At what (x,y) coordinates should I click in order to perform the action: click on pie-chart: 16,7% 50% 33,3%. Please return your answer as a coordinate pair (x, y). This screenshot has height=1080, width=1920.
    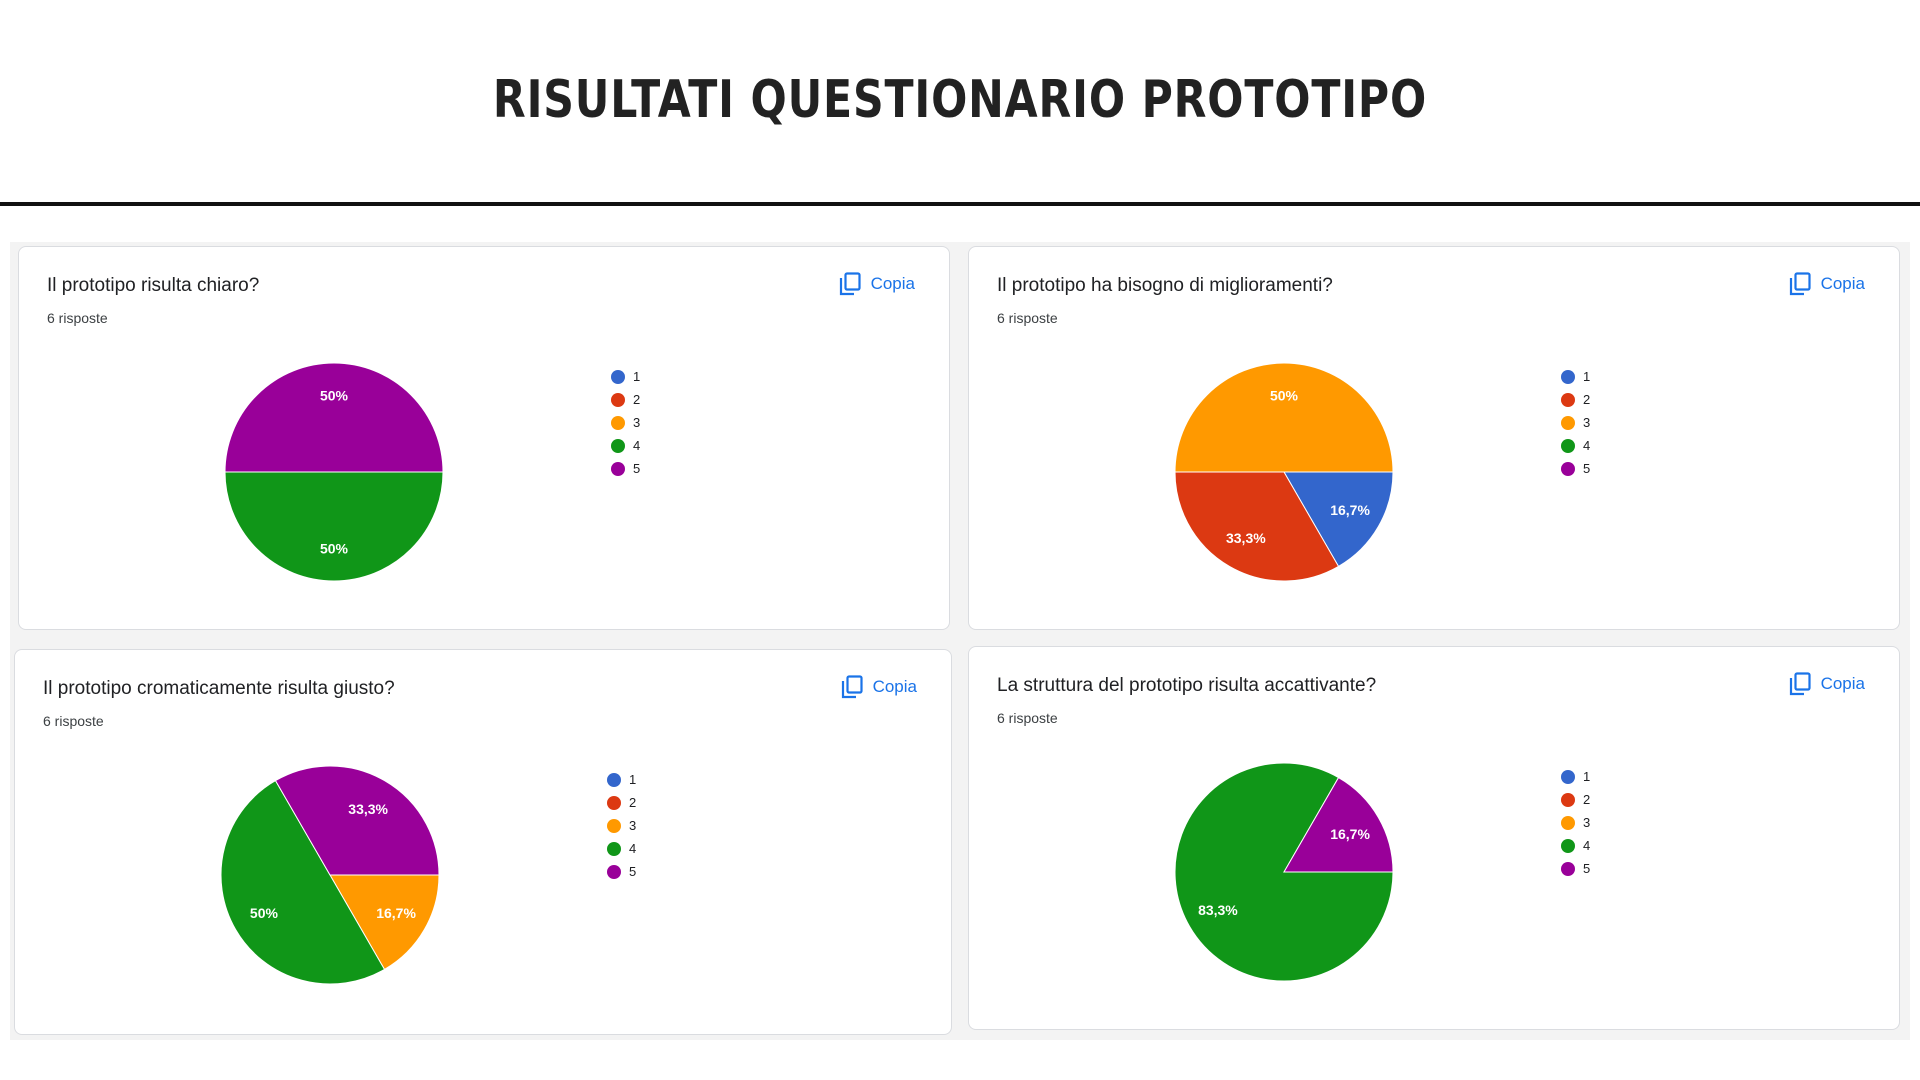
    Looking at the image, I should click on (330, 875).